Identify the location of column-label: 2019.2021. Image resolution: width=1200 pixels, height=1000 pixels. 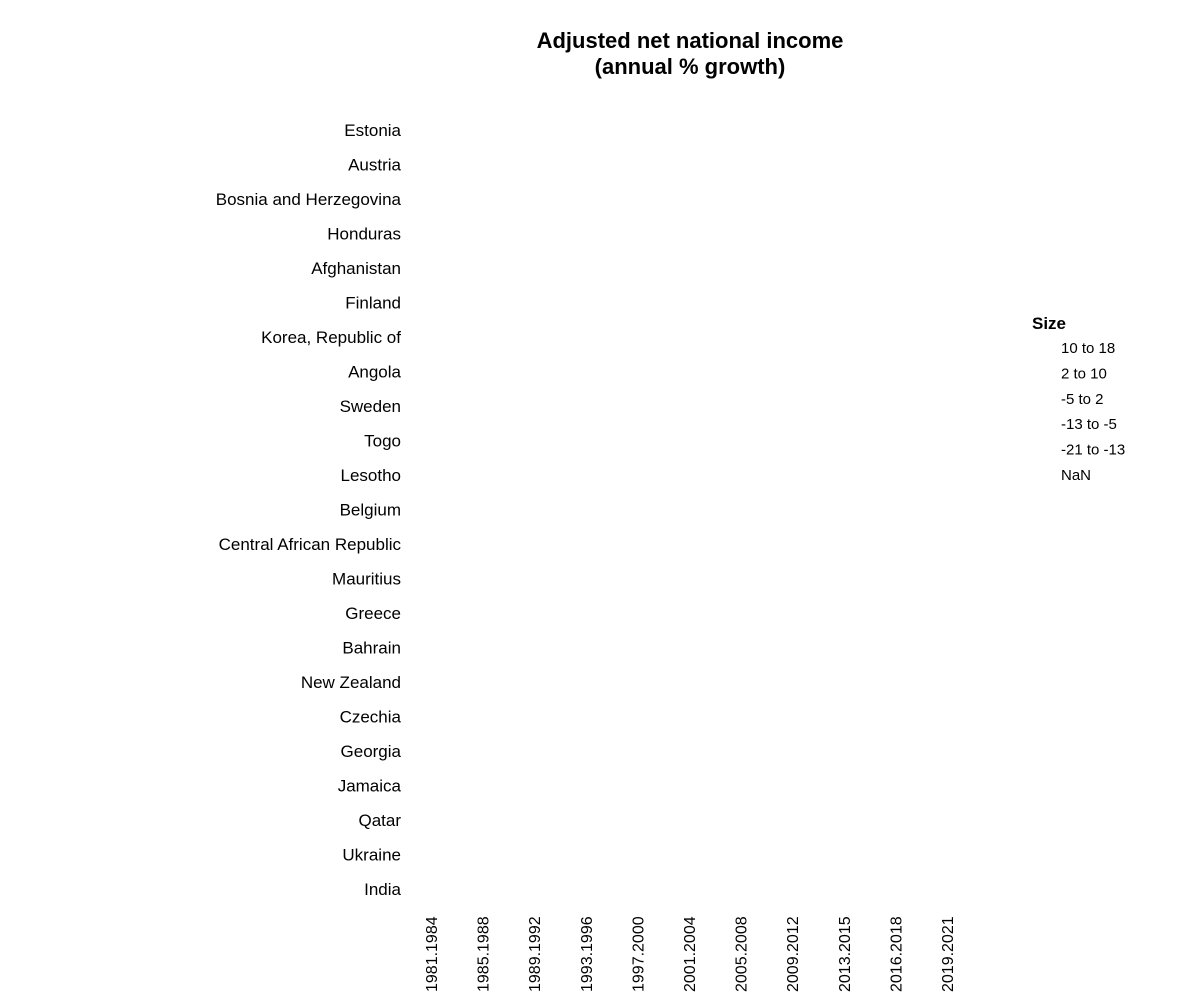
(948, 954).